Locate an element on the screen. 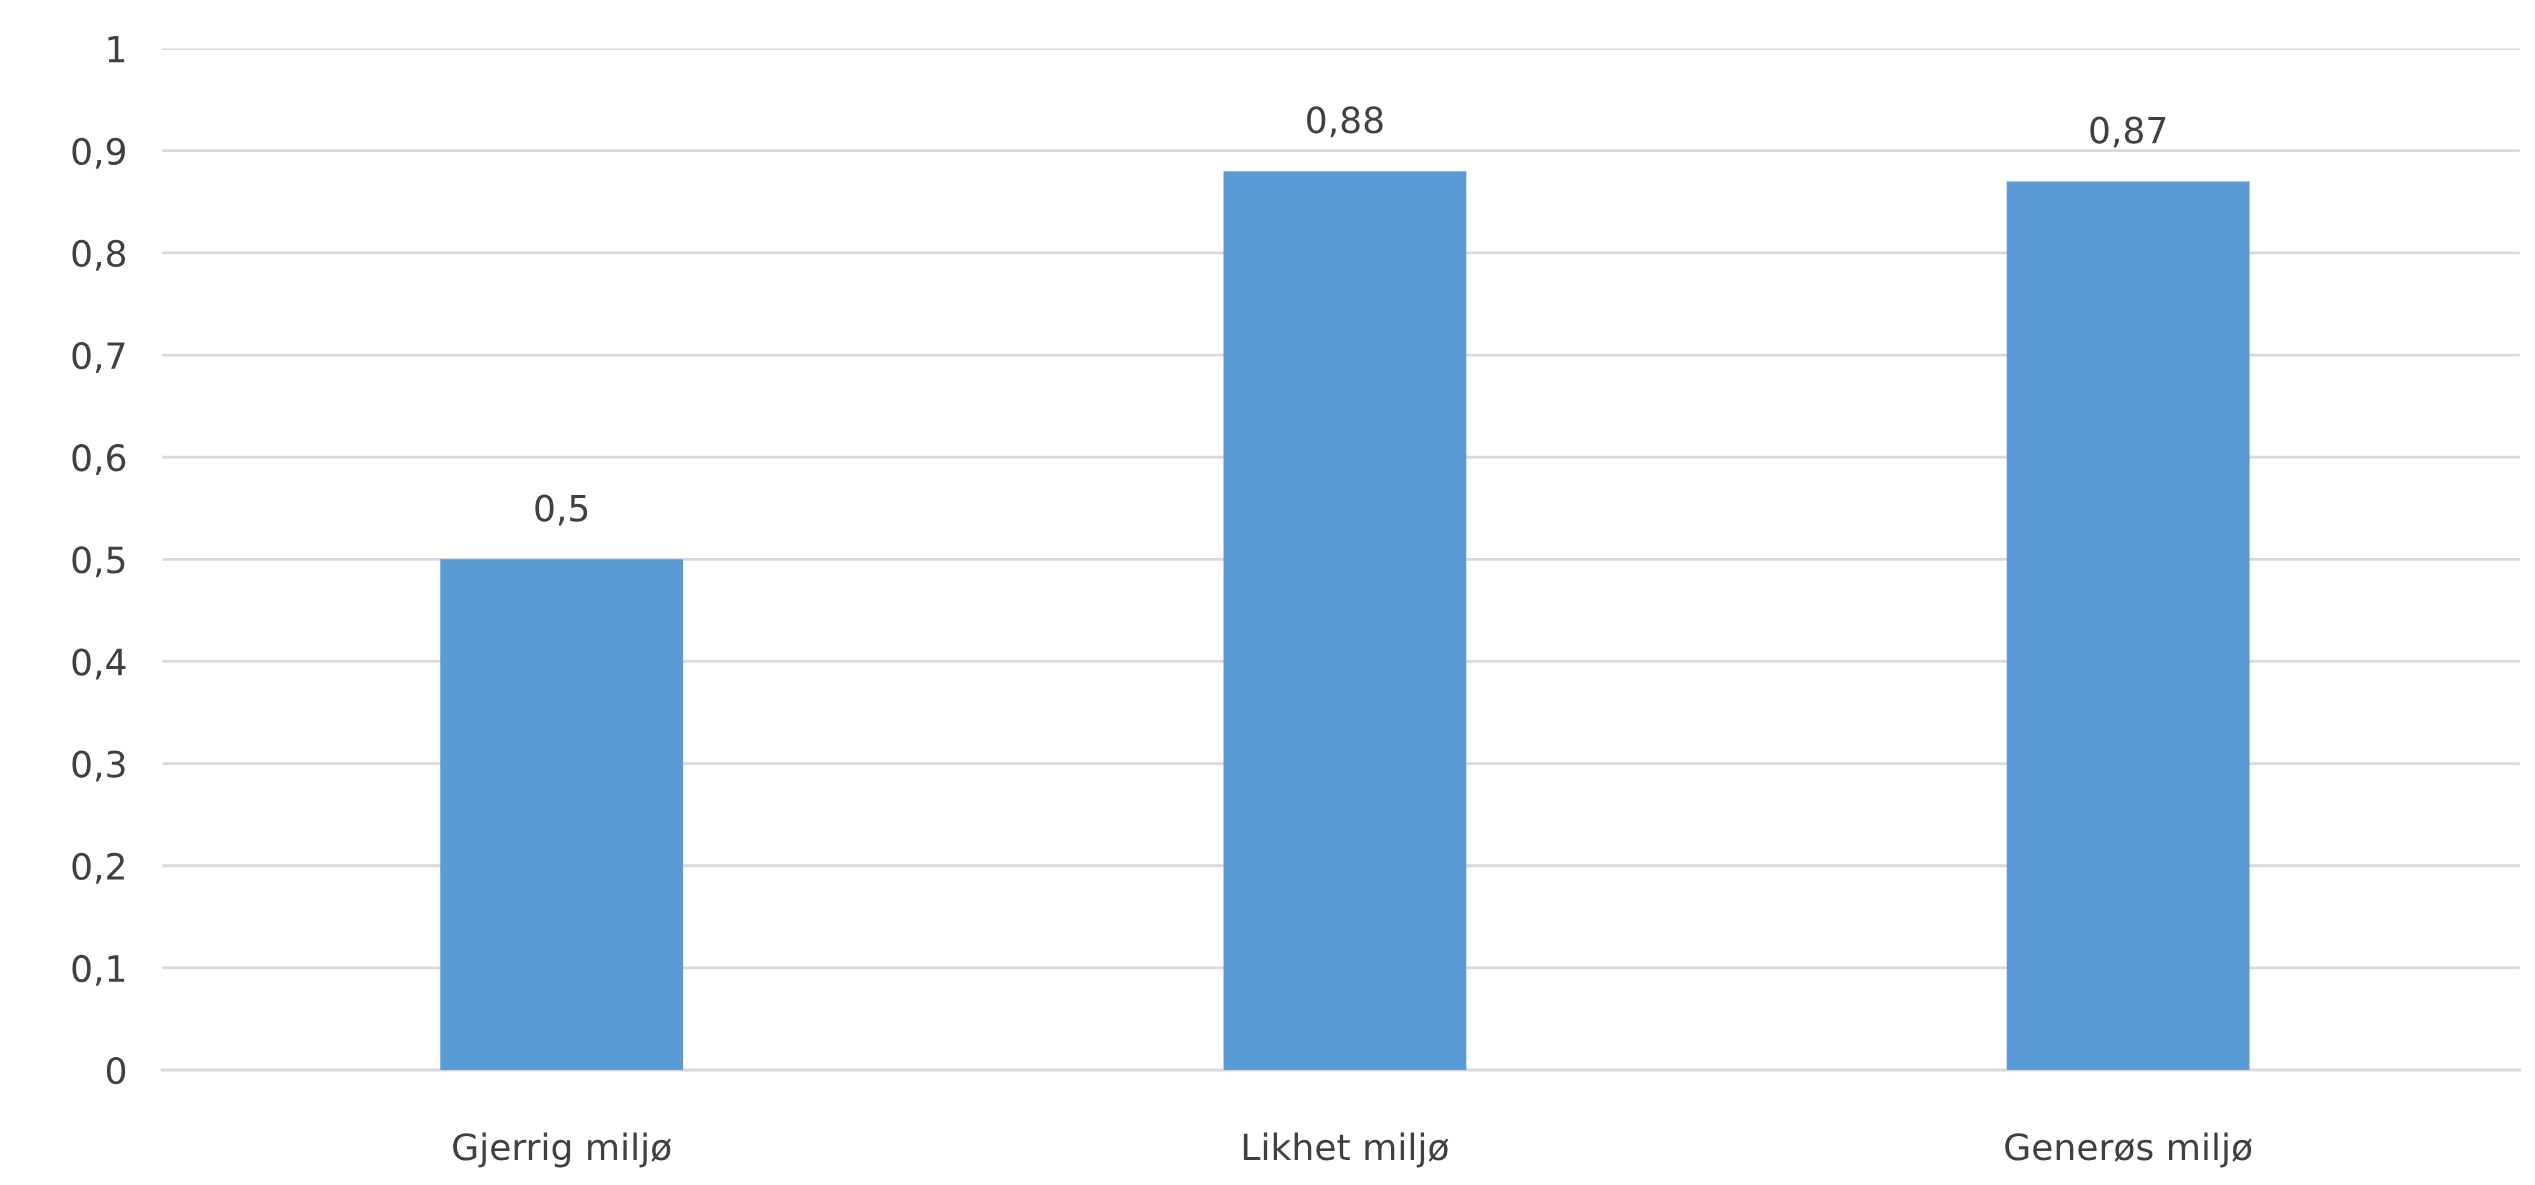 This screenshot has width=2535, height=1185. x-tick-label: Gjerrig miljø is located at coordinates (562, 1150).